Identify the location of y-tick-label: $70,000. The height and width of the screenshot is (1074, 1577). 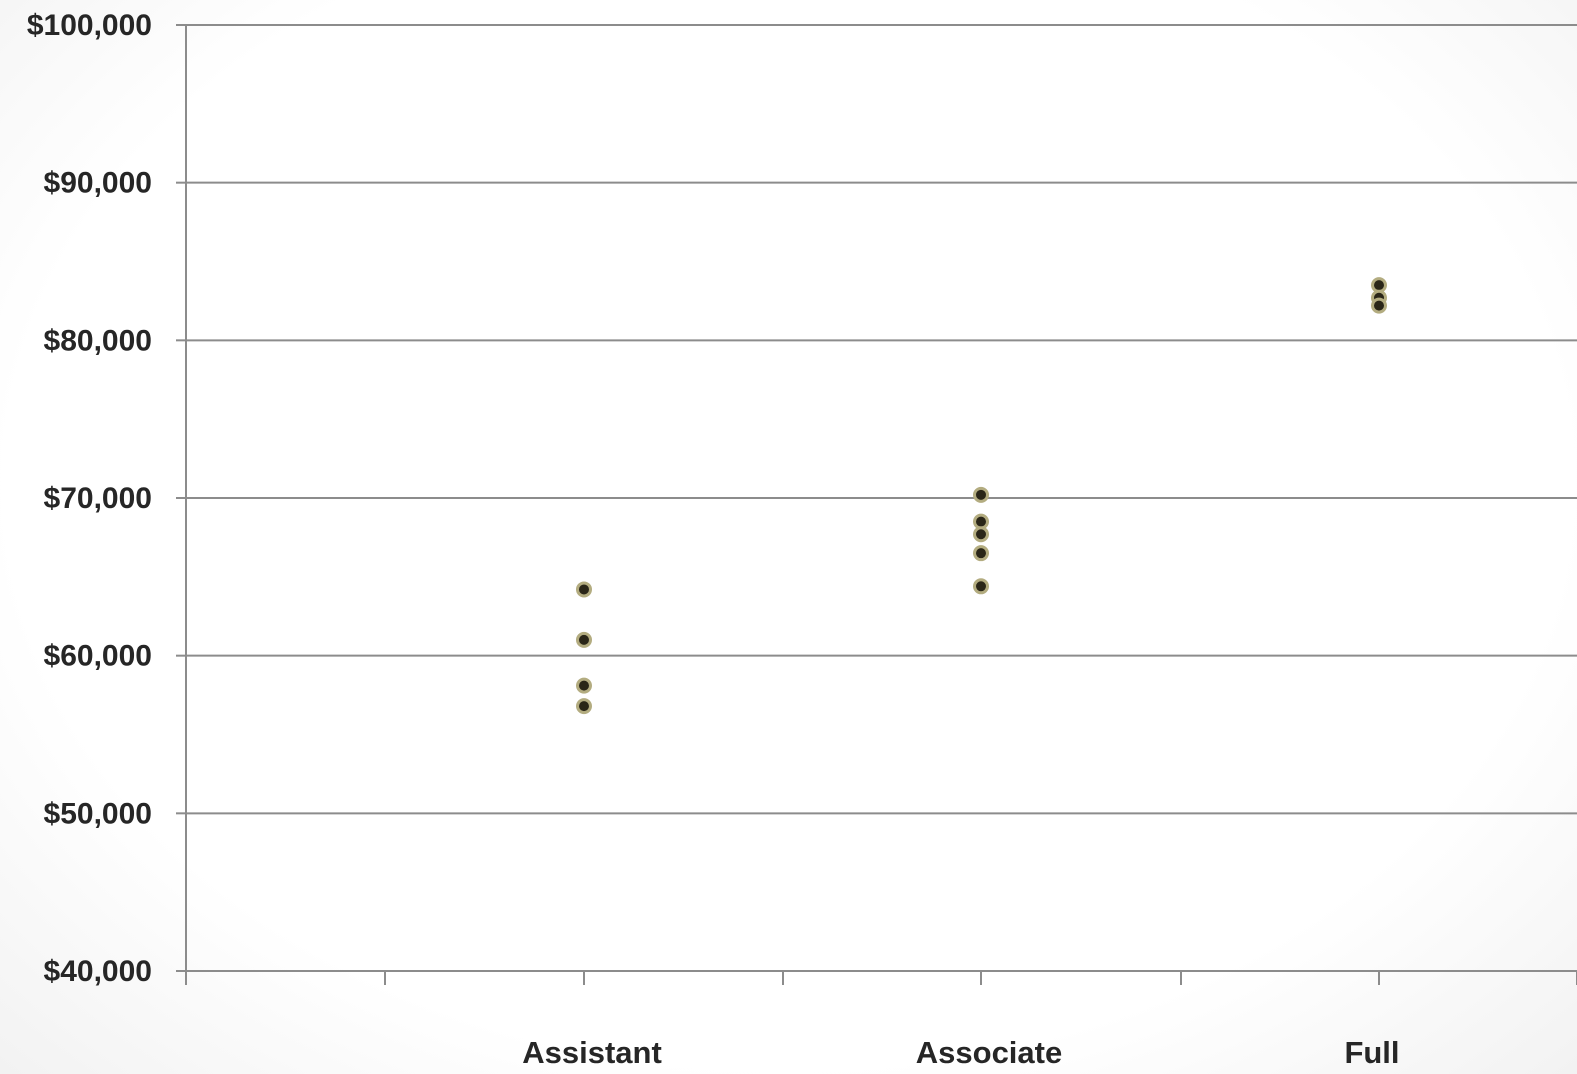
(98, 498).